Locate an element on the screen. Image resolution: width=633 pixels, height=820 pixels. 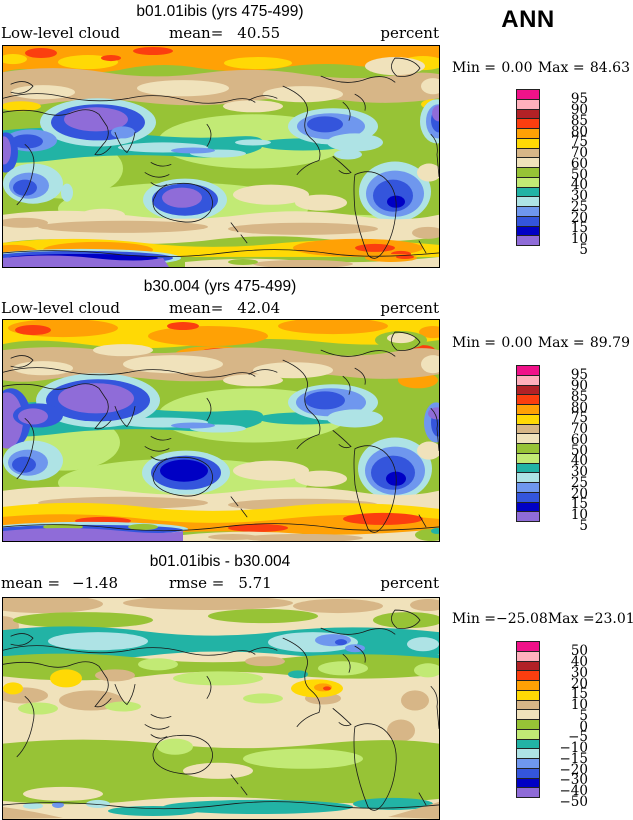
colorbar-tick-label: −40 is located at coordinates (574, 791).